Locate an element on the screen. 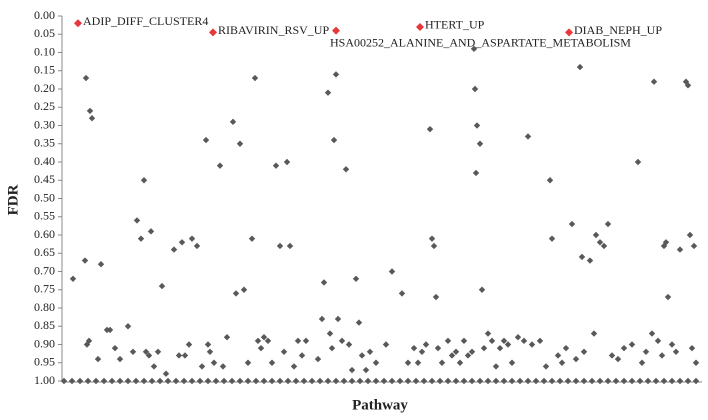  y-tick-label: 0.75 is located at coordinates (44, 289).